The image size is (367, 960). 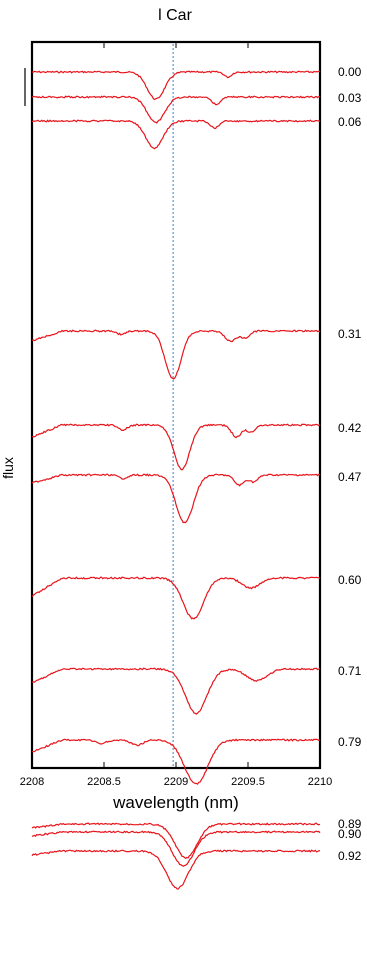 I want to click on phase-label: 0.31, so click(x=350, y=334).